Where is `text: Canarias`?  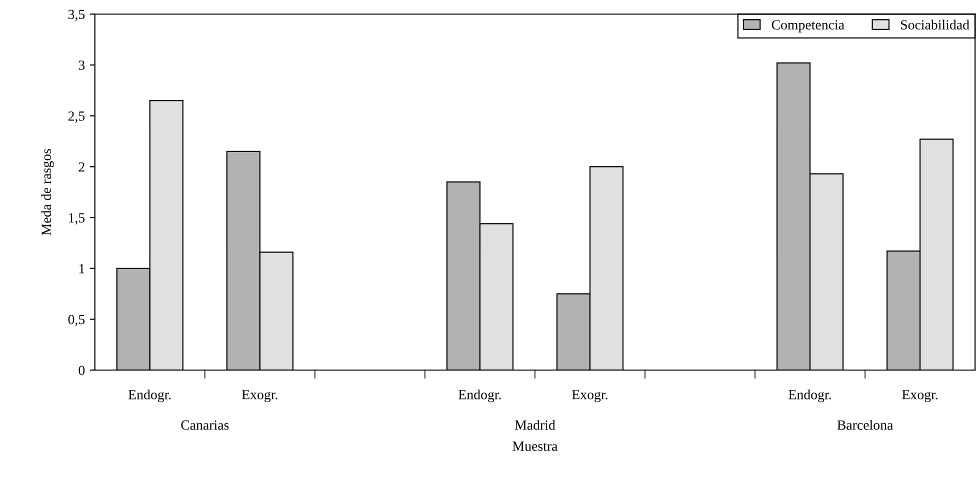
text: Canarias is located at coordinates (205, 425).